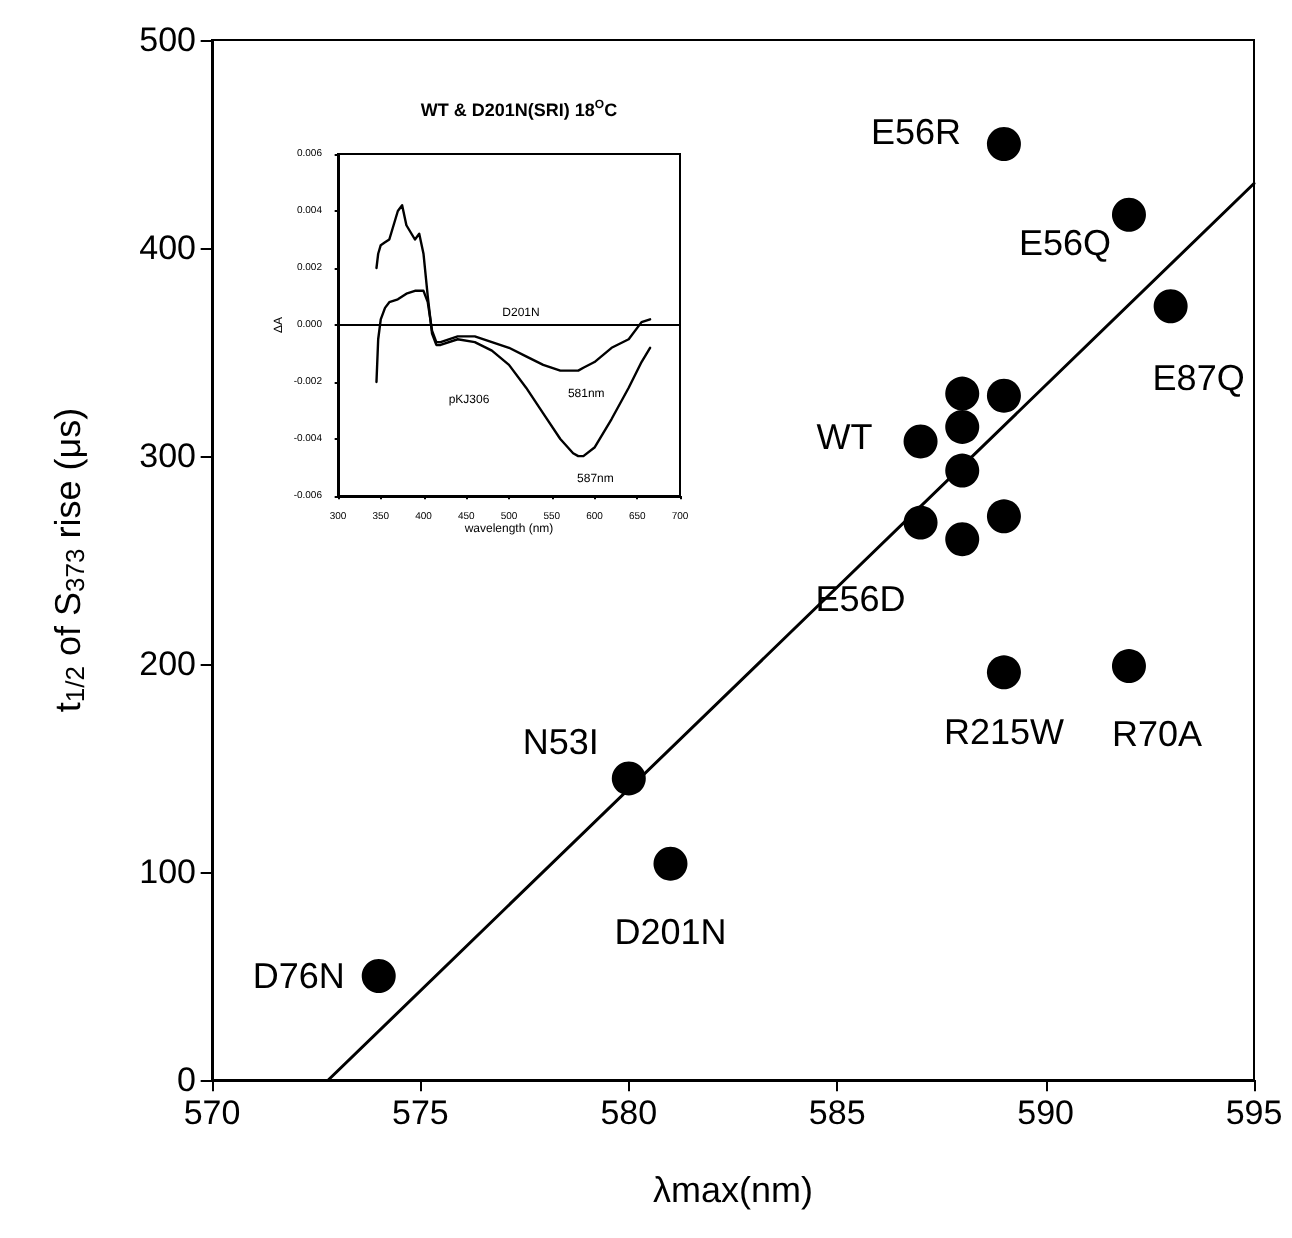 This screenshot has height=1238, width=1292. What do you see at coordinates (68, 560) in the screenshot?
I see `y-axis-title: t1/2 of S373 rise (μs)` at bounding box center [68, 560].